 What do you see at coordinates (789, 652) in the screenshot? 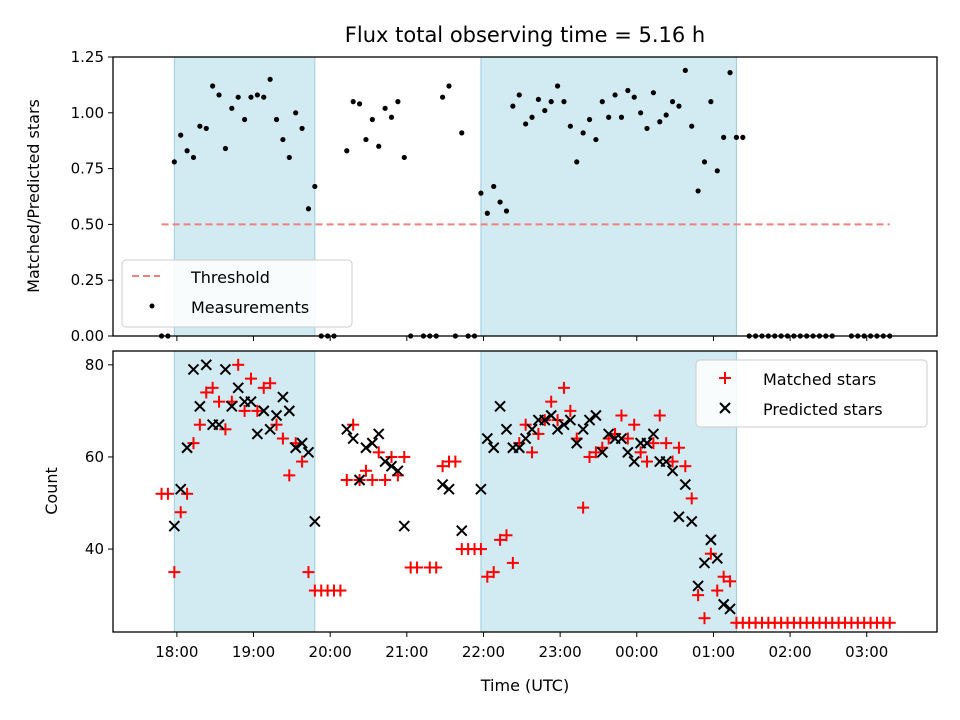
I see `x-tick-label: 02:00` at bounding box center [789, 652].